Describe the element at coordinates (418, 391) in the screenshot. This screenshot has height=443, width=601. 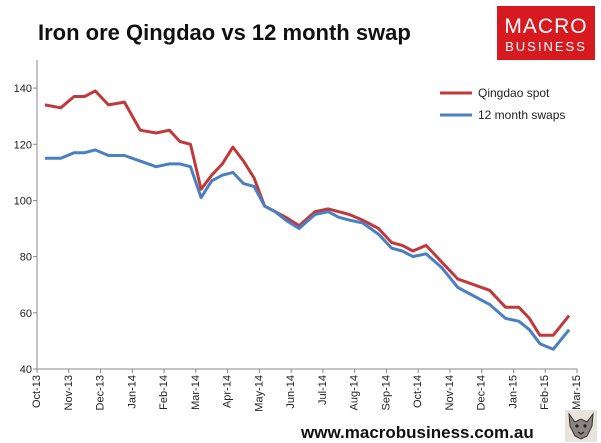
I see `x-tick-label: Oct-14` at that location.